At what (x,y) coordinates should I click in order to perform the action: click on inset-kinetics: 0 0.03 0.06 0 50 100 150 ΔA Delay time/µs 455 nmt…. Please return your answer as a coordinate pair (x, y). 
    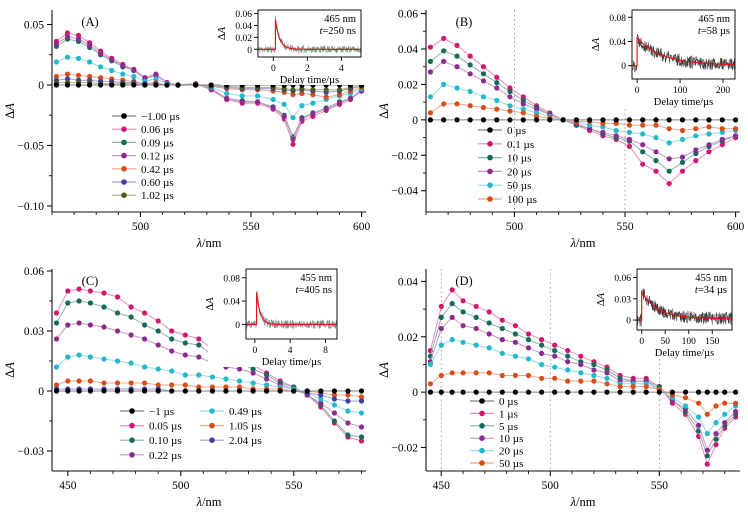
    Looking at the image, I should click on (667, 312).